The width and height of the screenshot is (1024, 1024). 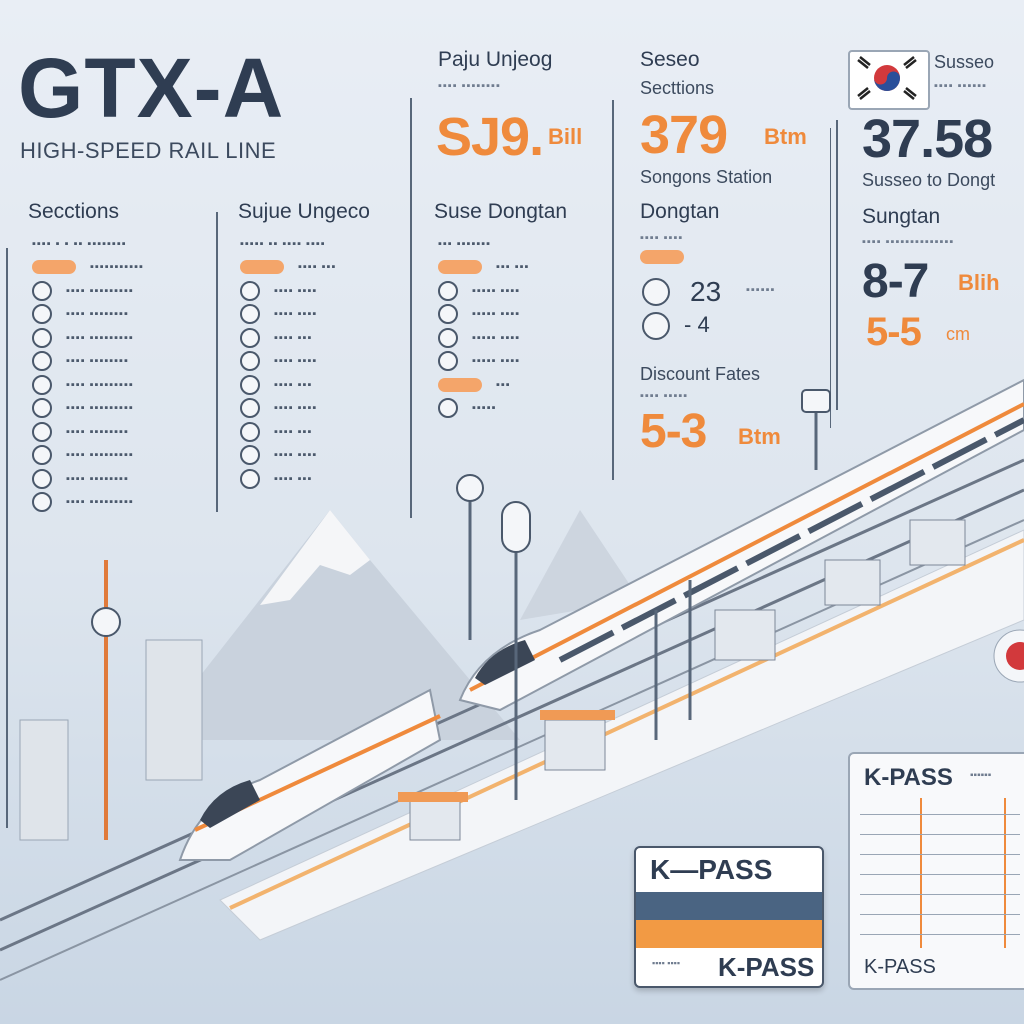 I want to click on sungtan-unit-1: Blih, so click(x=979, y=282).